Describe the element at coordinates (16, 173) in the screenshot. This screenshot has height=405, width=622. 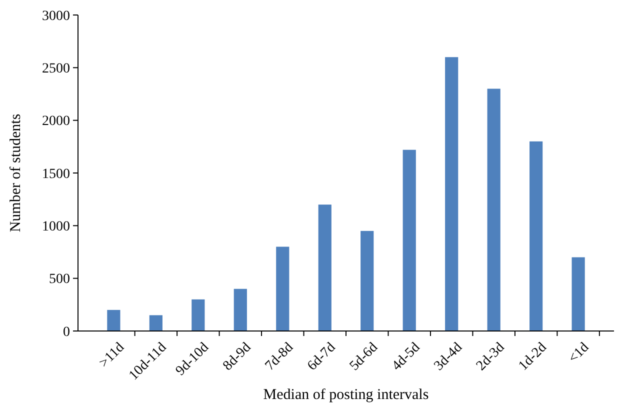
I see `y-axis-title: Number of students` at that location.